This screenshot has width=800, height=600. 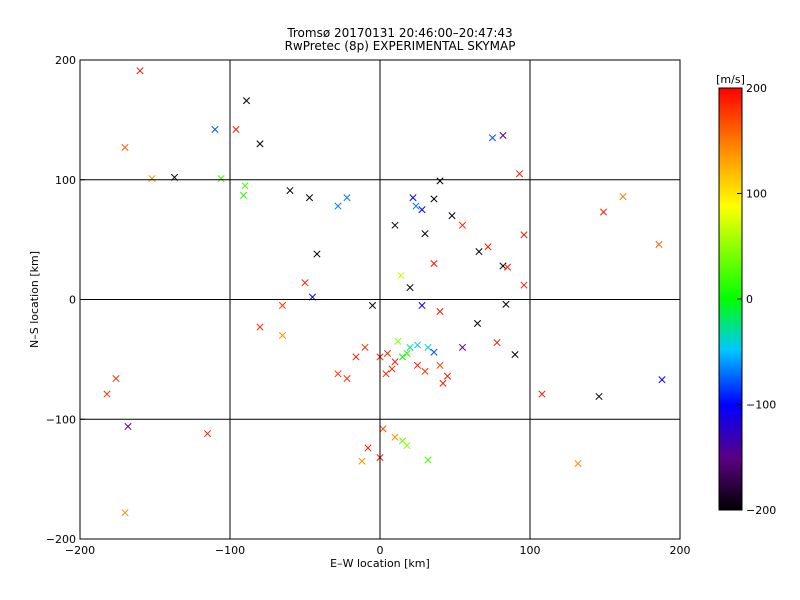 I want to click on x-tick-label: 0, so click(x=380, y=550).